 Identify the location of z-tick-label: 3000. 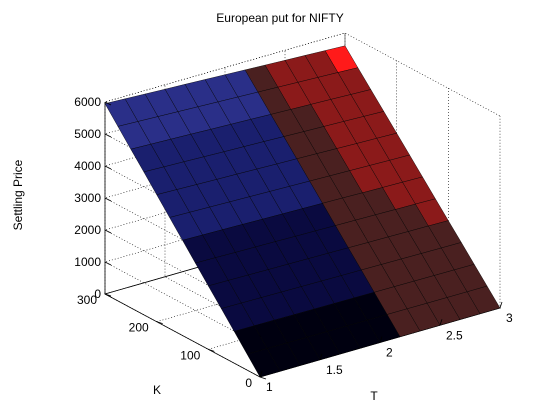
(87, 198).